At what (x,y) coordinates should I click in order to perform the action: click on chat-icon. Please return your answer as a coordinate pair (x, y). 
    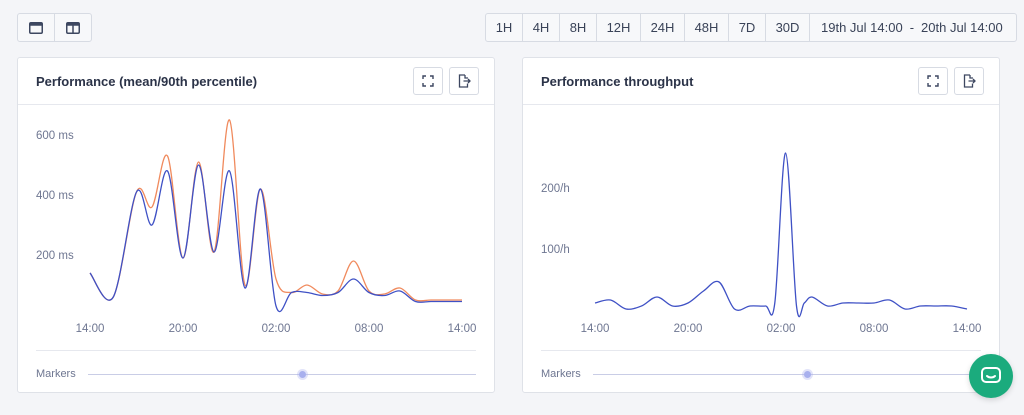
    Looking at the image, I should click on (991, 375).